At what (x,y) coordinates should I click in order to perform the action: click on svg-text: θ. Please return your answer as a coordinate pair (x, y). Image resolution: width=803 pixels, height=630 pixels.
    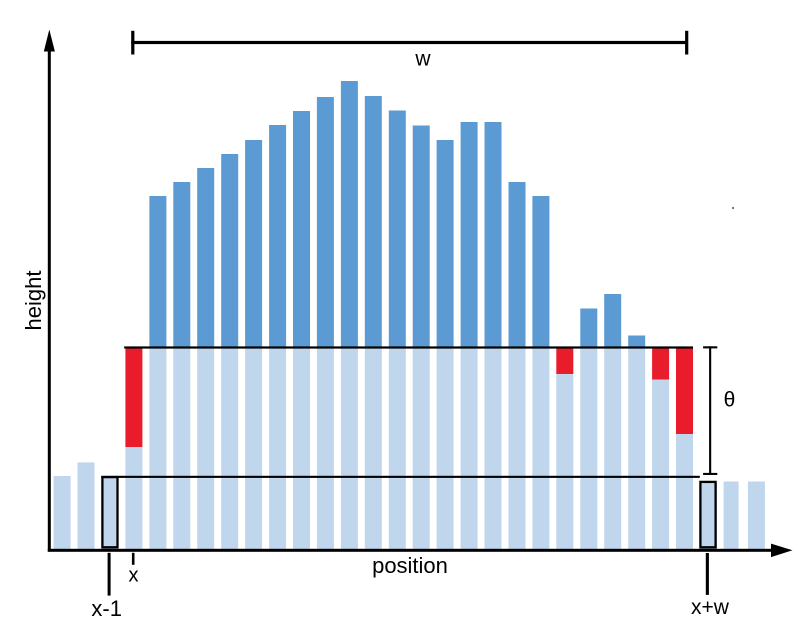
    Looking at the image, I should click on (730, 400).